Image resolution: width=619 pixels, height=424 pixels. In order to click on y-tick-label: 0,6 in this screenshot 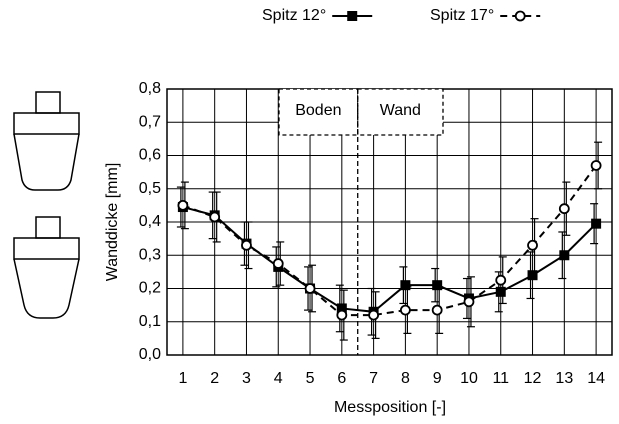, I will do `click(150, 155)`.